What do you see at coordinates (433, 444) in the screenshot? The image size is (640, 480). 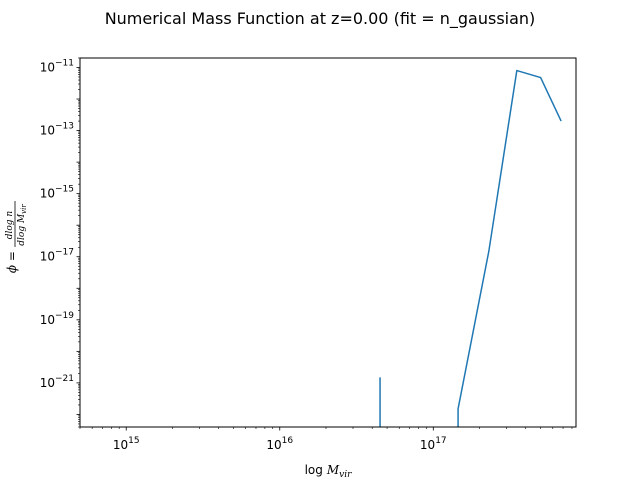 I see `x-tick-label: 1017` at bounding box center [433, 444].